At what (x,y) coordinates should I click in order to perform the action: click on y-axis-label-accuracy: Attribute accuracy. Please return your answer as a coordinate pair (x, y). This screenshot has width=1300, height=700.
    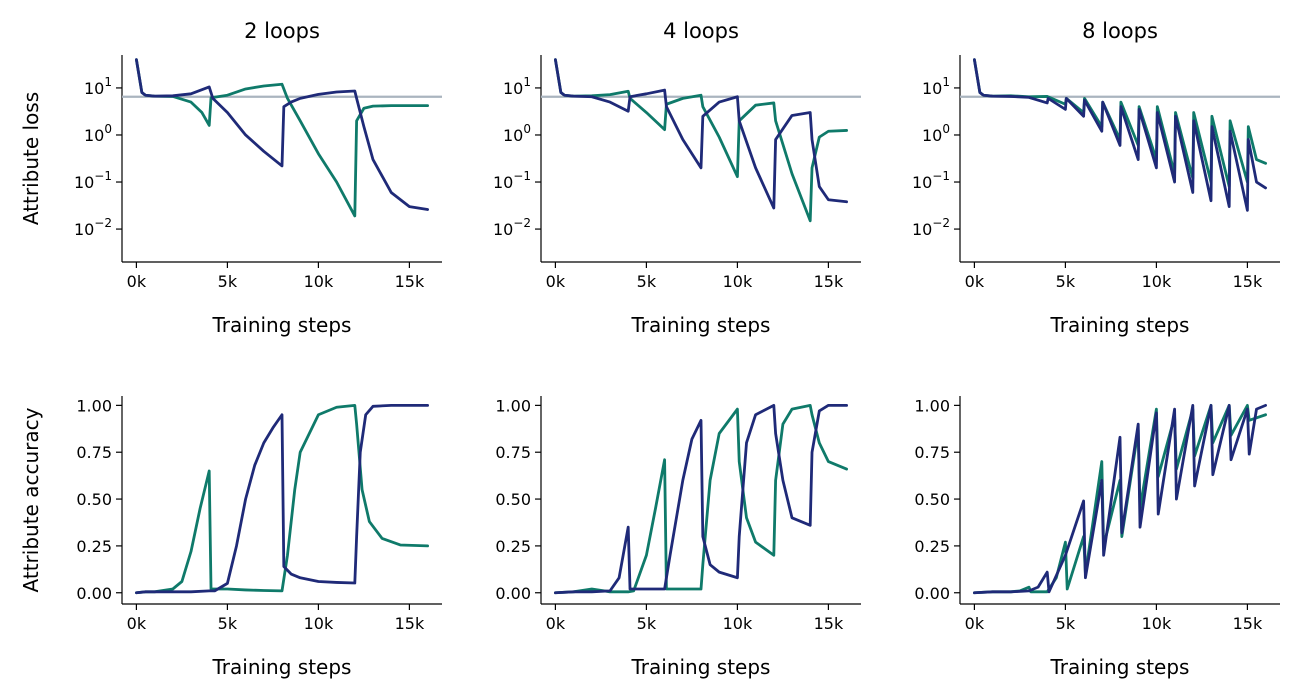
    Looking at the image, I should click on (31, 499).